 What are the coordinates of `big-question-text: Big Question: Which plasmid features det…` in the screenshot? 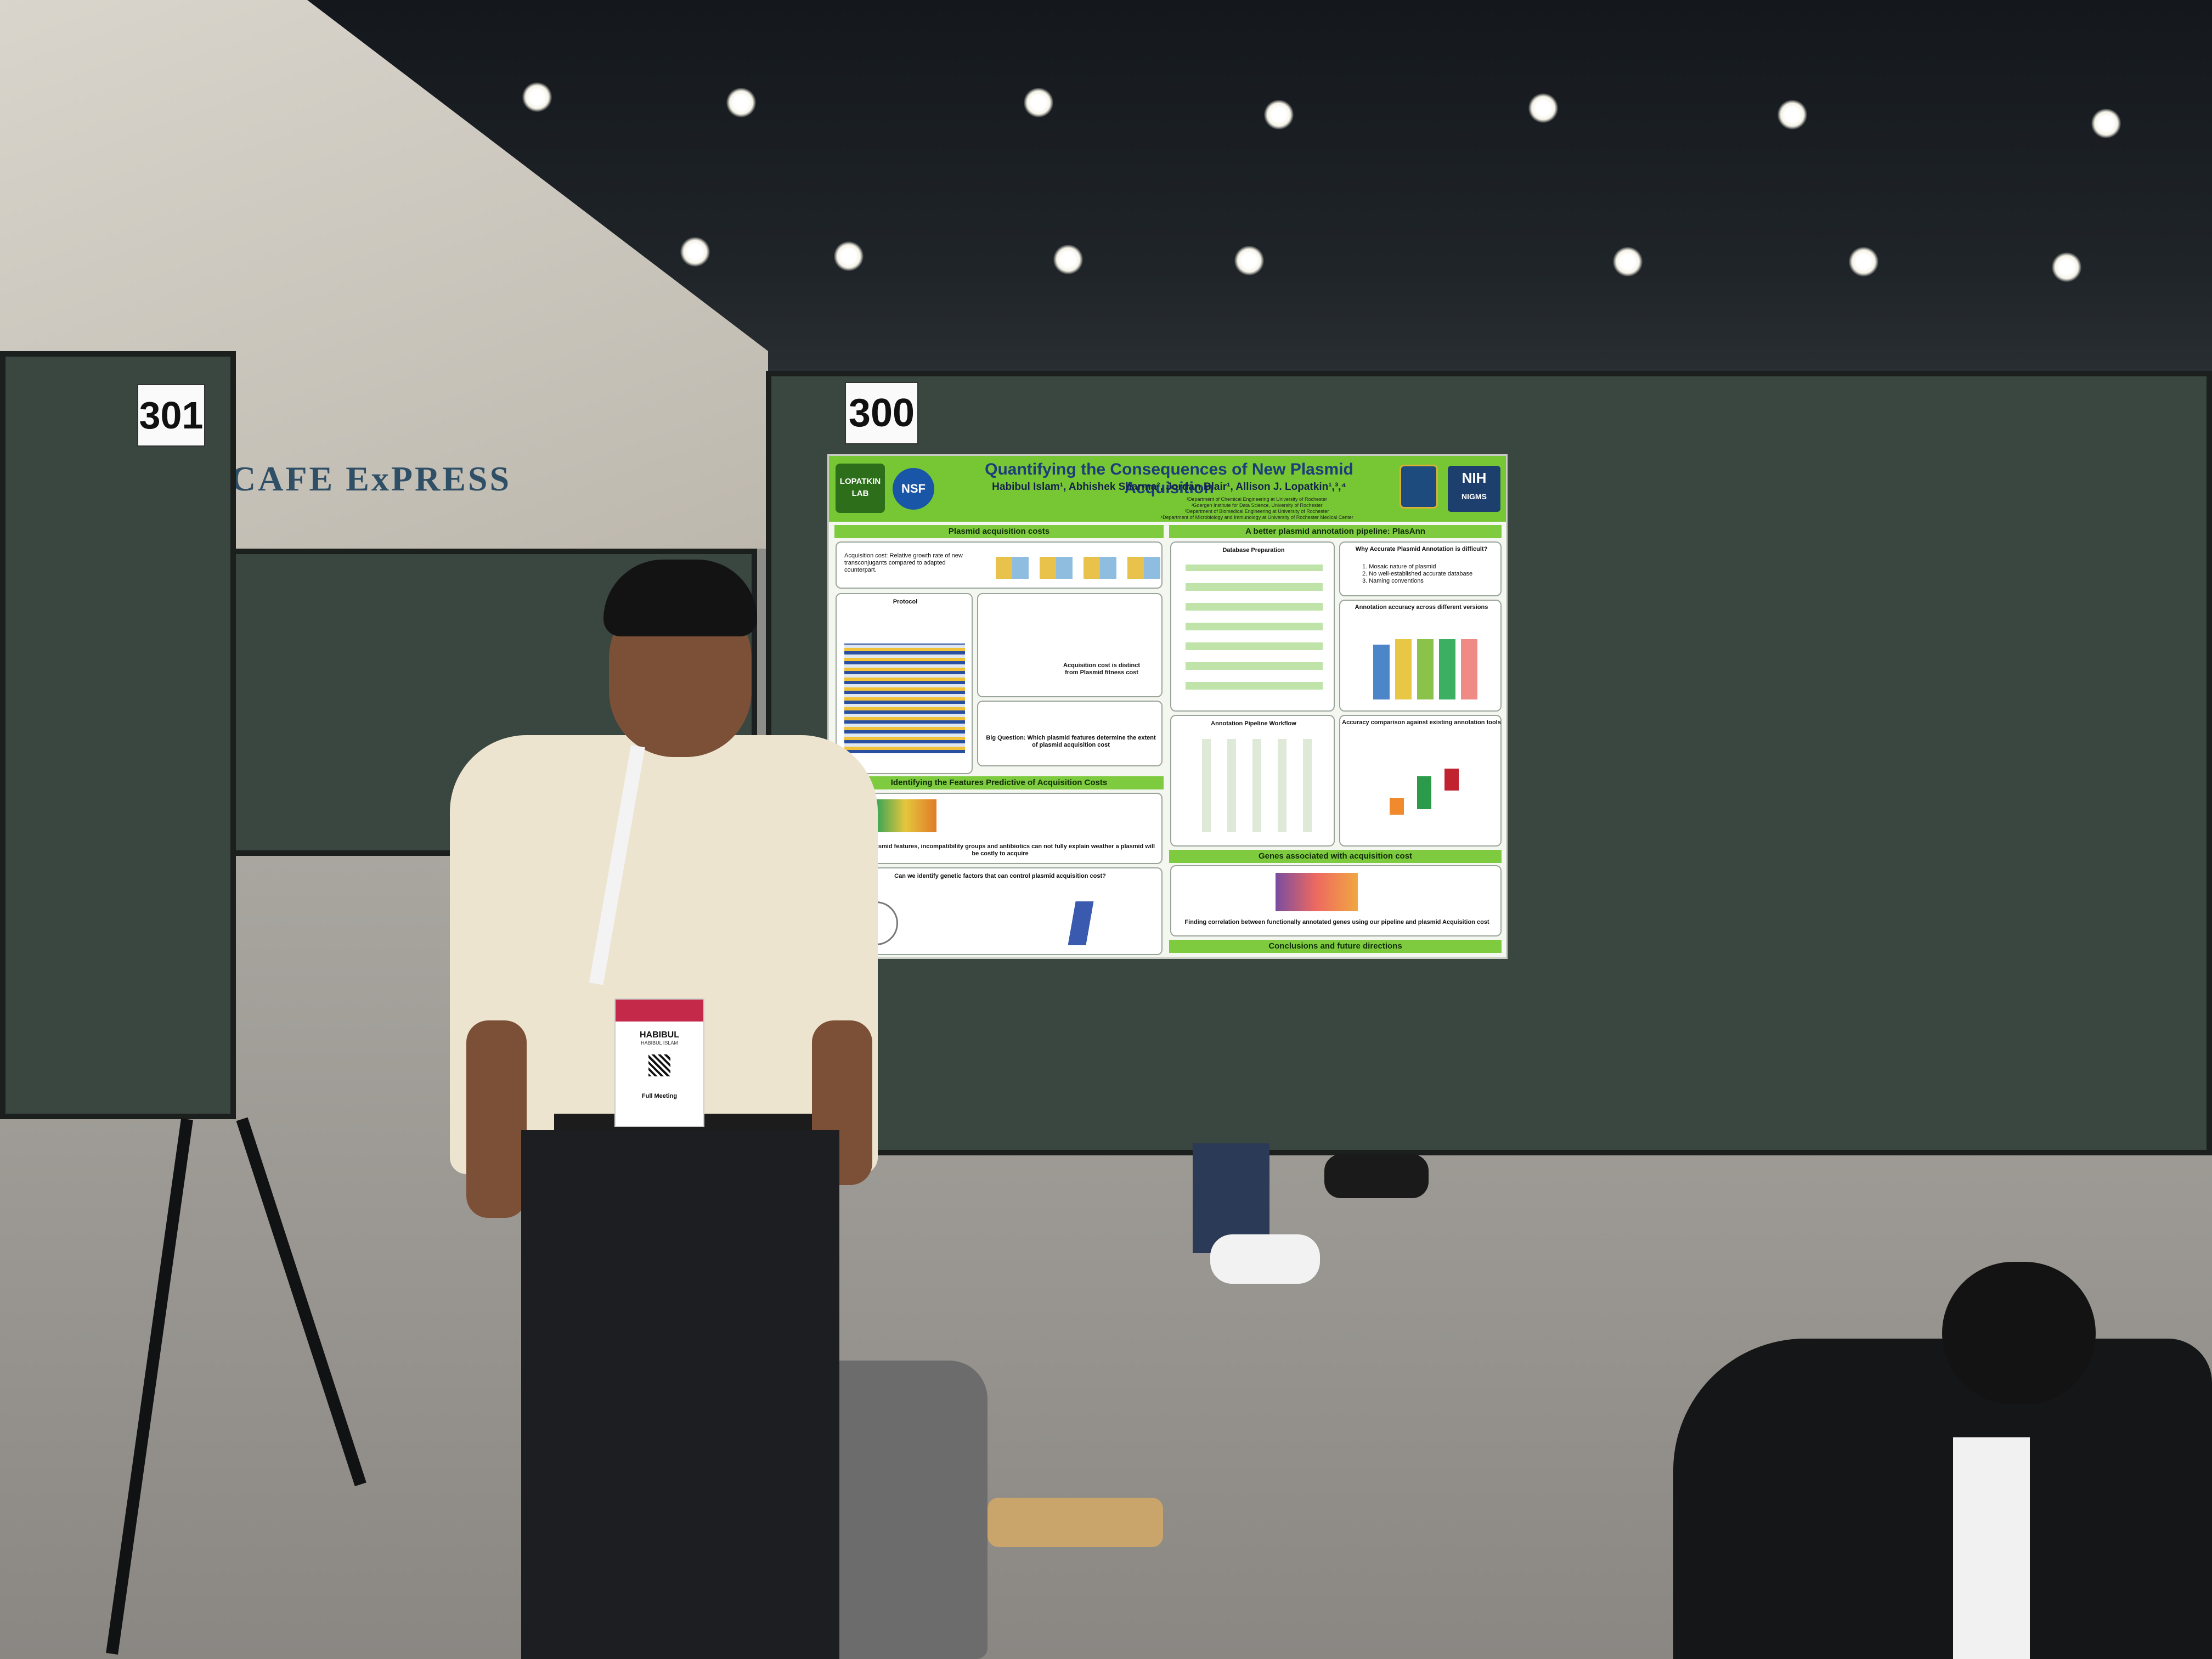 It's located at (1071, 742).